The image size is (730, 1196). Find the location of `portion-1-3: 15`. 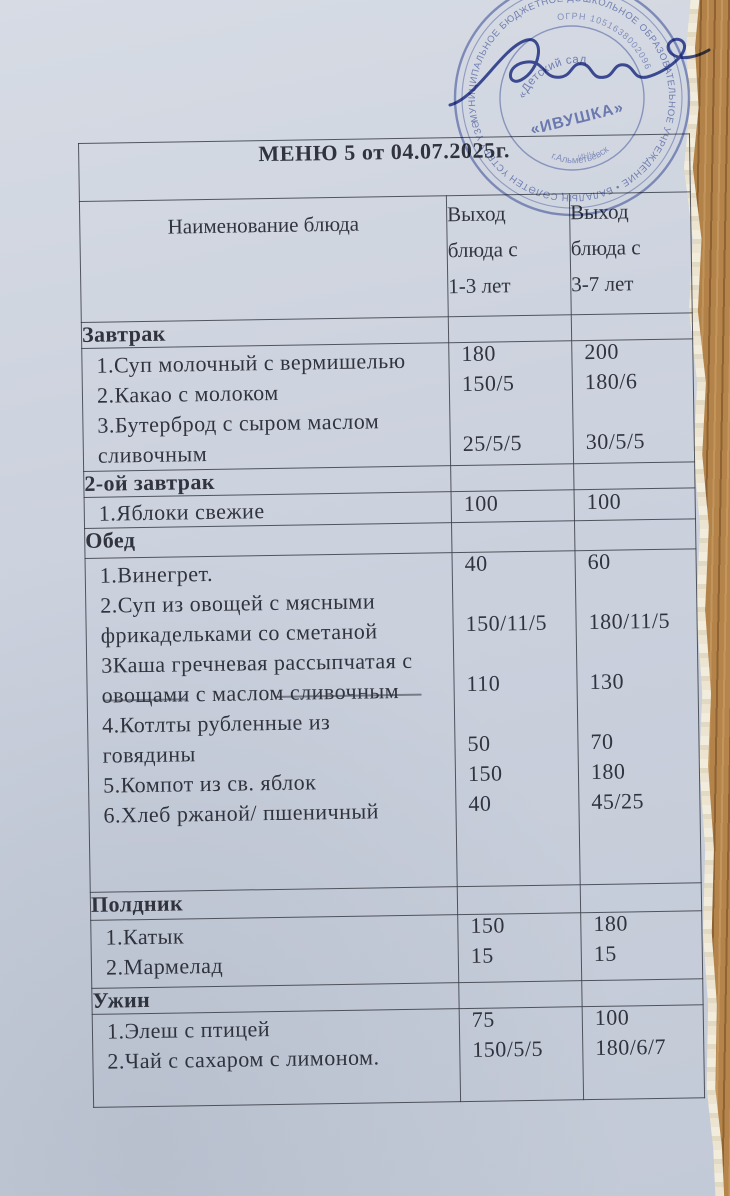

portion-1-3: 15 is located at coordinates (482, 955).